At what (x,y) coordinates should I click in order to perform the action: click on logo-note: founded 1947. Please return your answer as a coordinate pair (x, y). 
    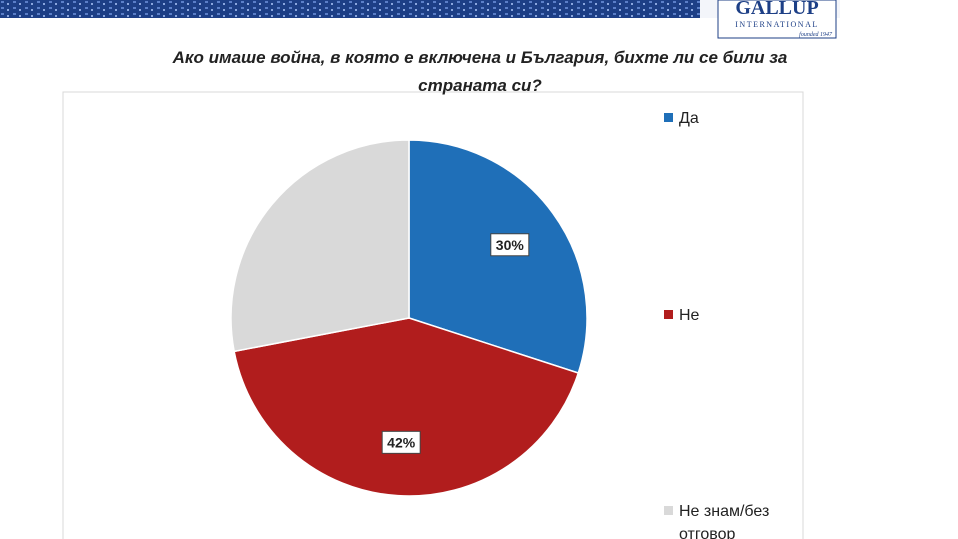
    Looking at the image, I should click on (816, 34).